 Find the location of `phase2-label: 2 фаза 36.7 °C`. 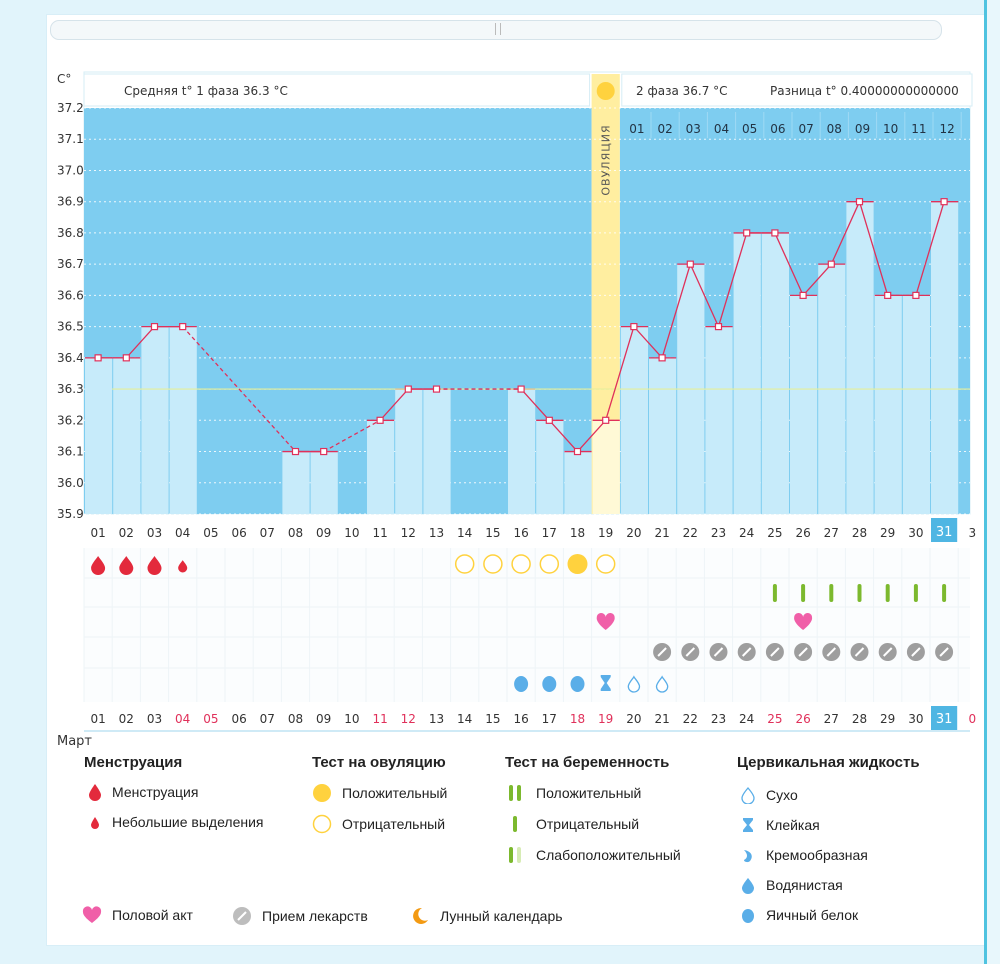

phase2-label: 2 фаза 36.7 °C is located at coordinates (682, 91).